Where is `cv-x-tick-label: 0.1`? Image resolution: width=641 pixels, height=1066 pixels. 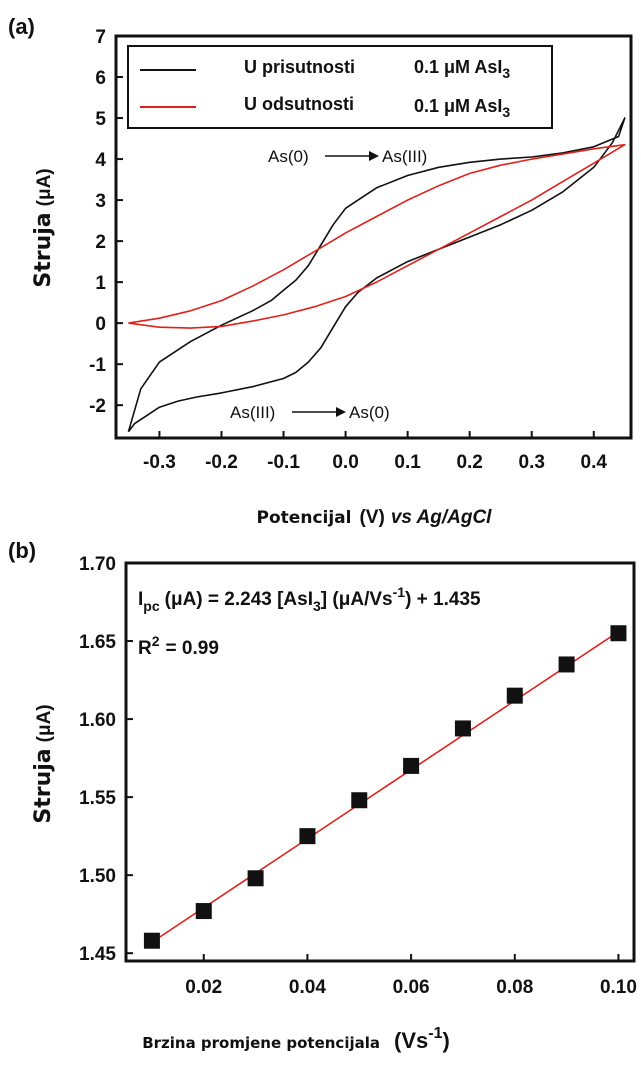
cv-x-tick-label: 0.1 is located at coordinates (407, 462).